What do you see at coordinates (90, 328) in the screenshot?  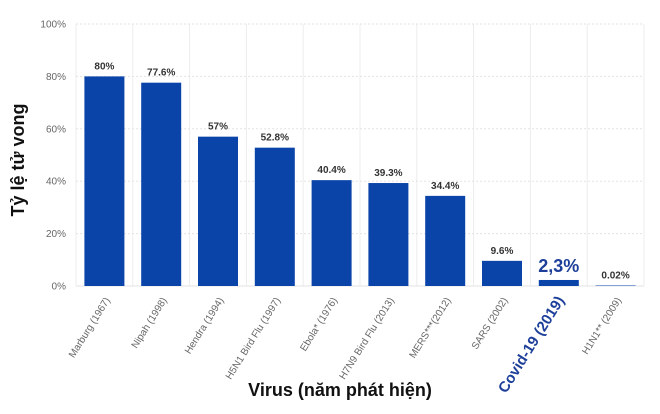 I see `x-tick-label: Marburg (1967)` at bounding box center [90, 328].